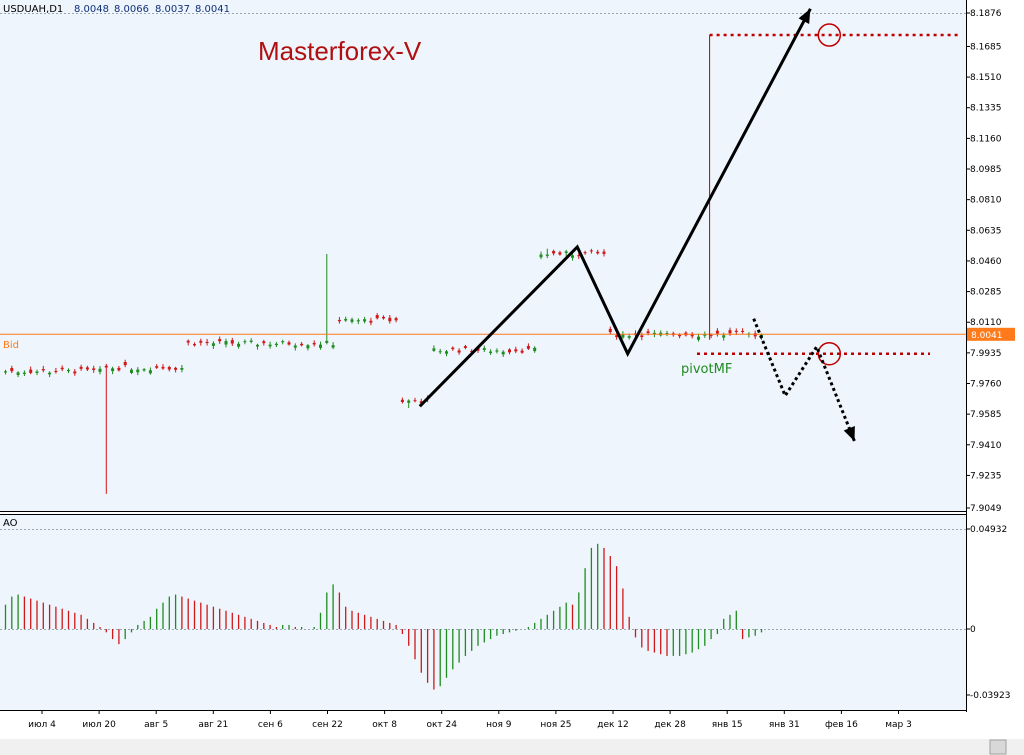 The height and width of the screenshot is (755, 1024). I want to click on open-value: 8.0048, so click(91, 9).